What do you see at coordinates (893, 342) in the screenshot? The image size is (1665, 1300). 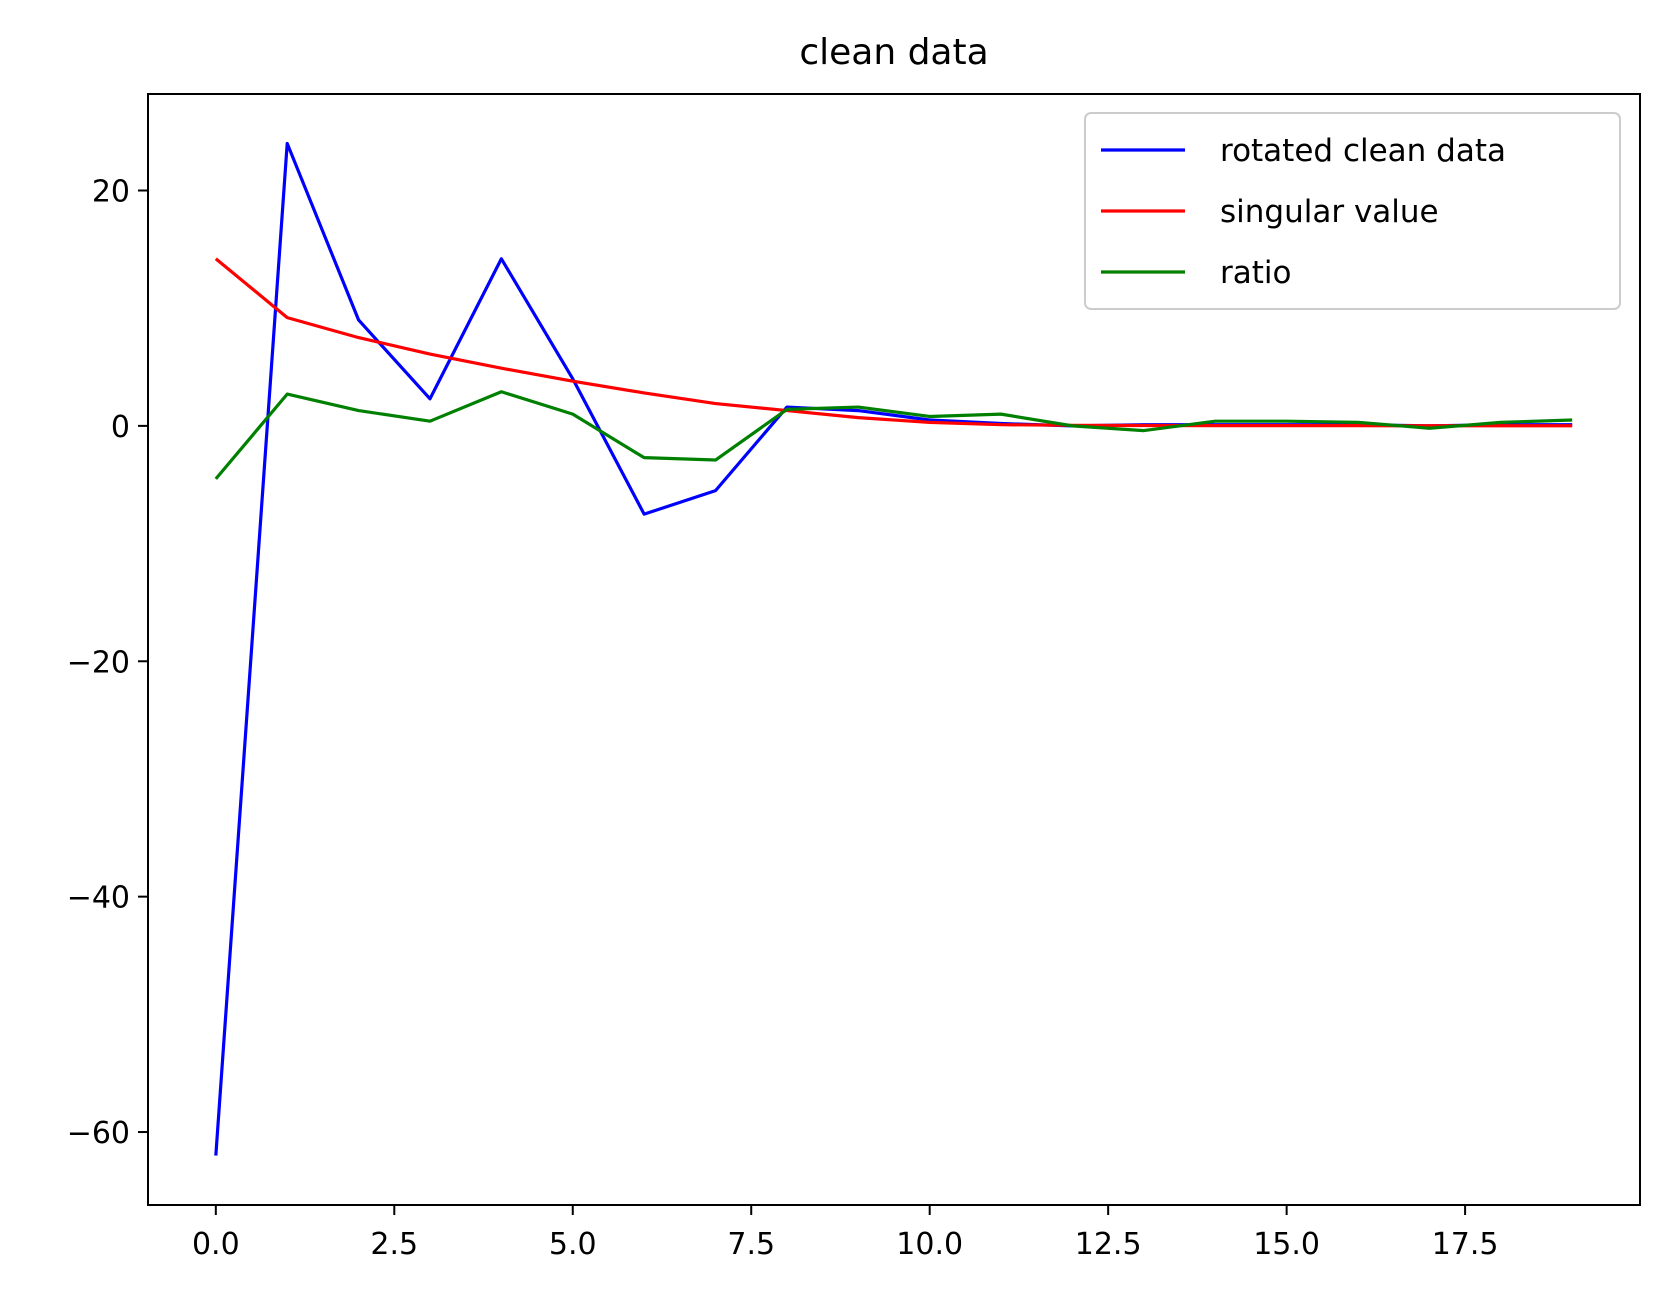 I see `series-line-singular-value` at bounding box center [893, 342].